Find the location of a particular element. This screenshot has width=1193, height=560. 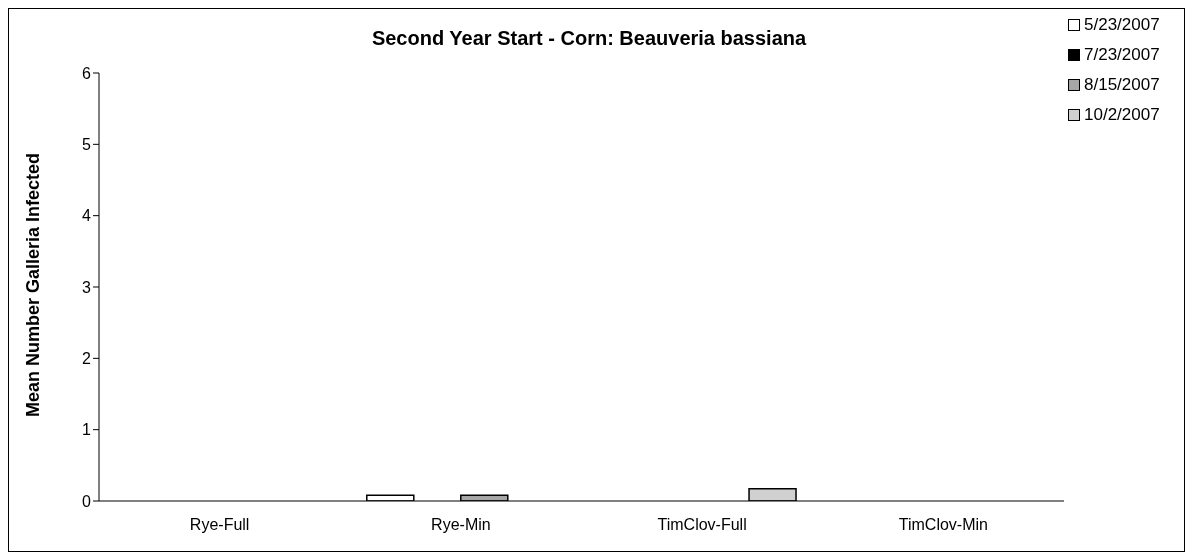

legend-label: 5/23/2007 is located at coordinates (1122, 25).